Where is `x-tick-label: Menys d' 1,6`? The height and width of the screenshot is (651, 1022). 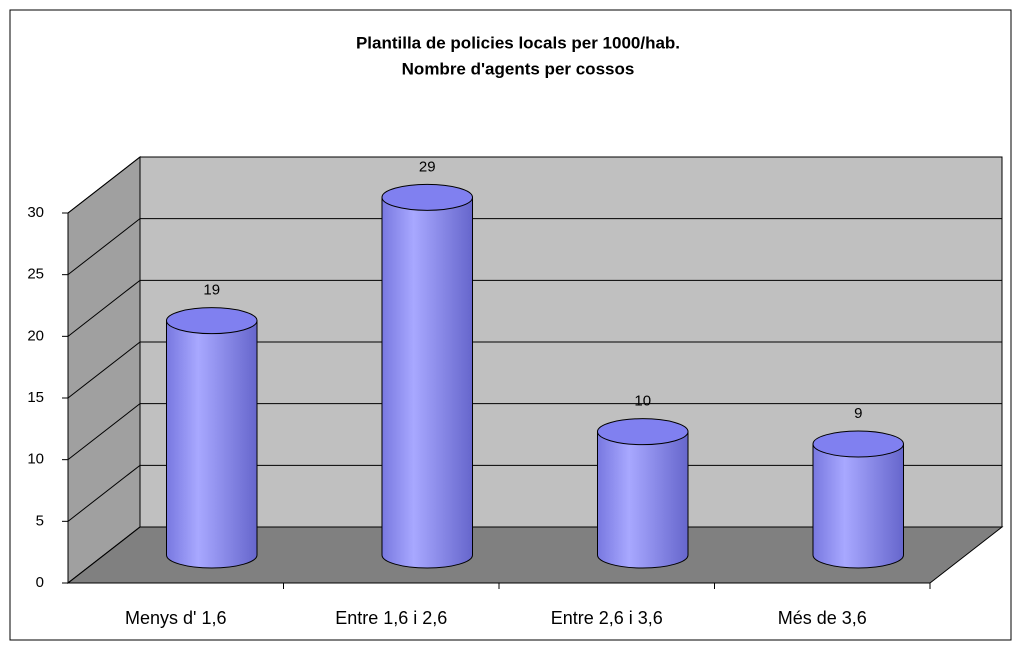 x-tick-label: Menys d' 1,6 is located at coordinates (176, 618).